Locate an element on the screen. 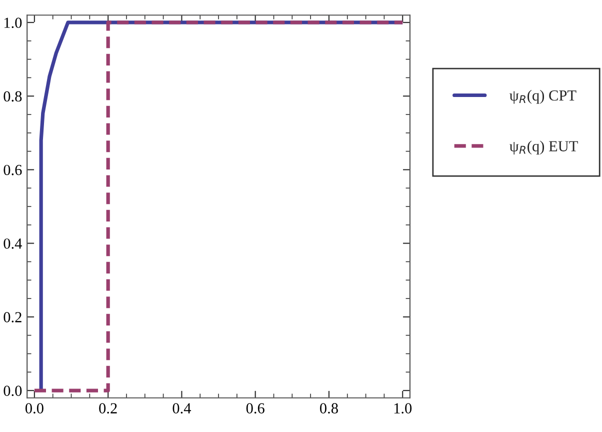  legend-label: ψ$_{R}$(q) EUT is located at coordinates (544, 147).